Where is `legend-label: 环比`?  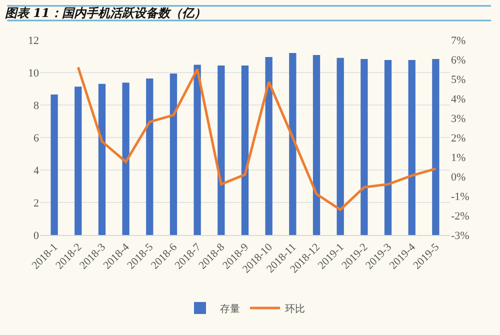
legend-label: 环比 is located at coordinates (295, 308).